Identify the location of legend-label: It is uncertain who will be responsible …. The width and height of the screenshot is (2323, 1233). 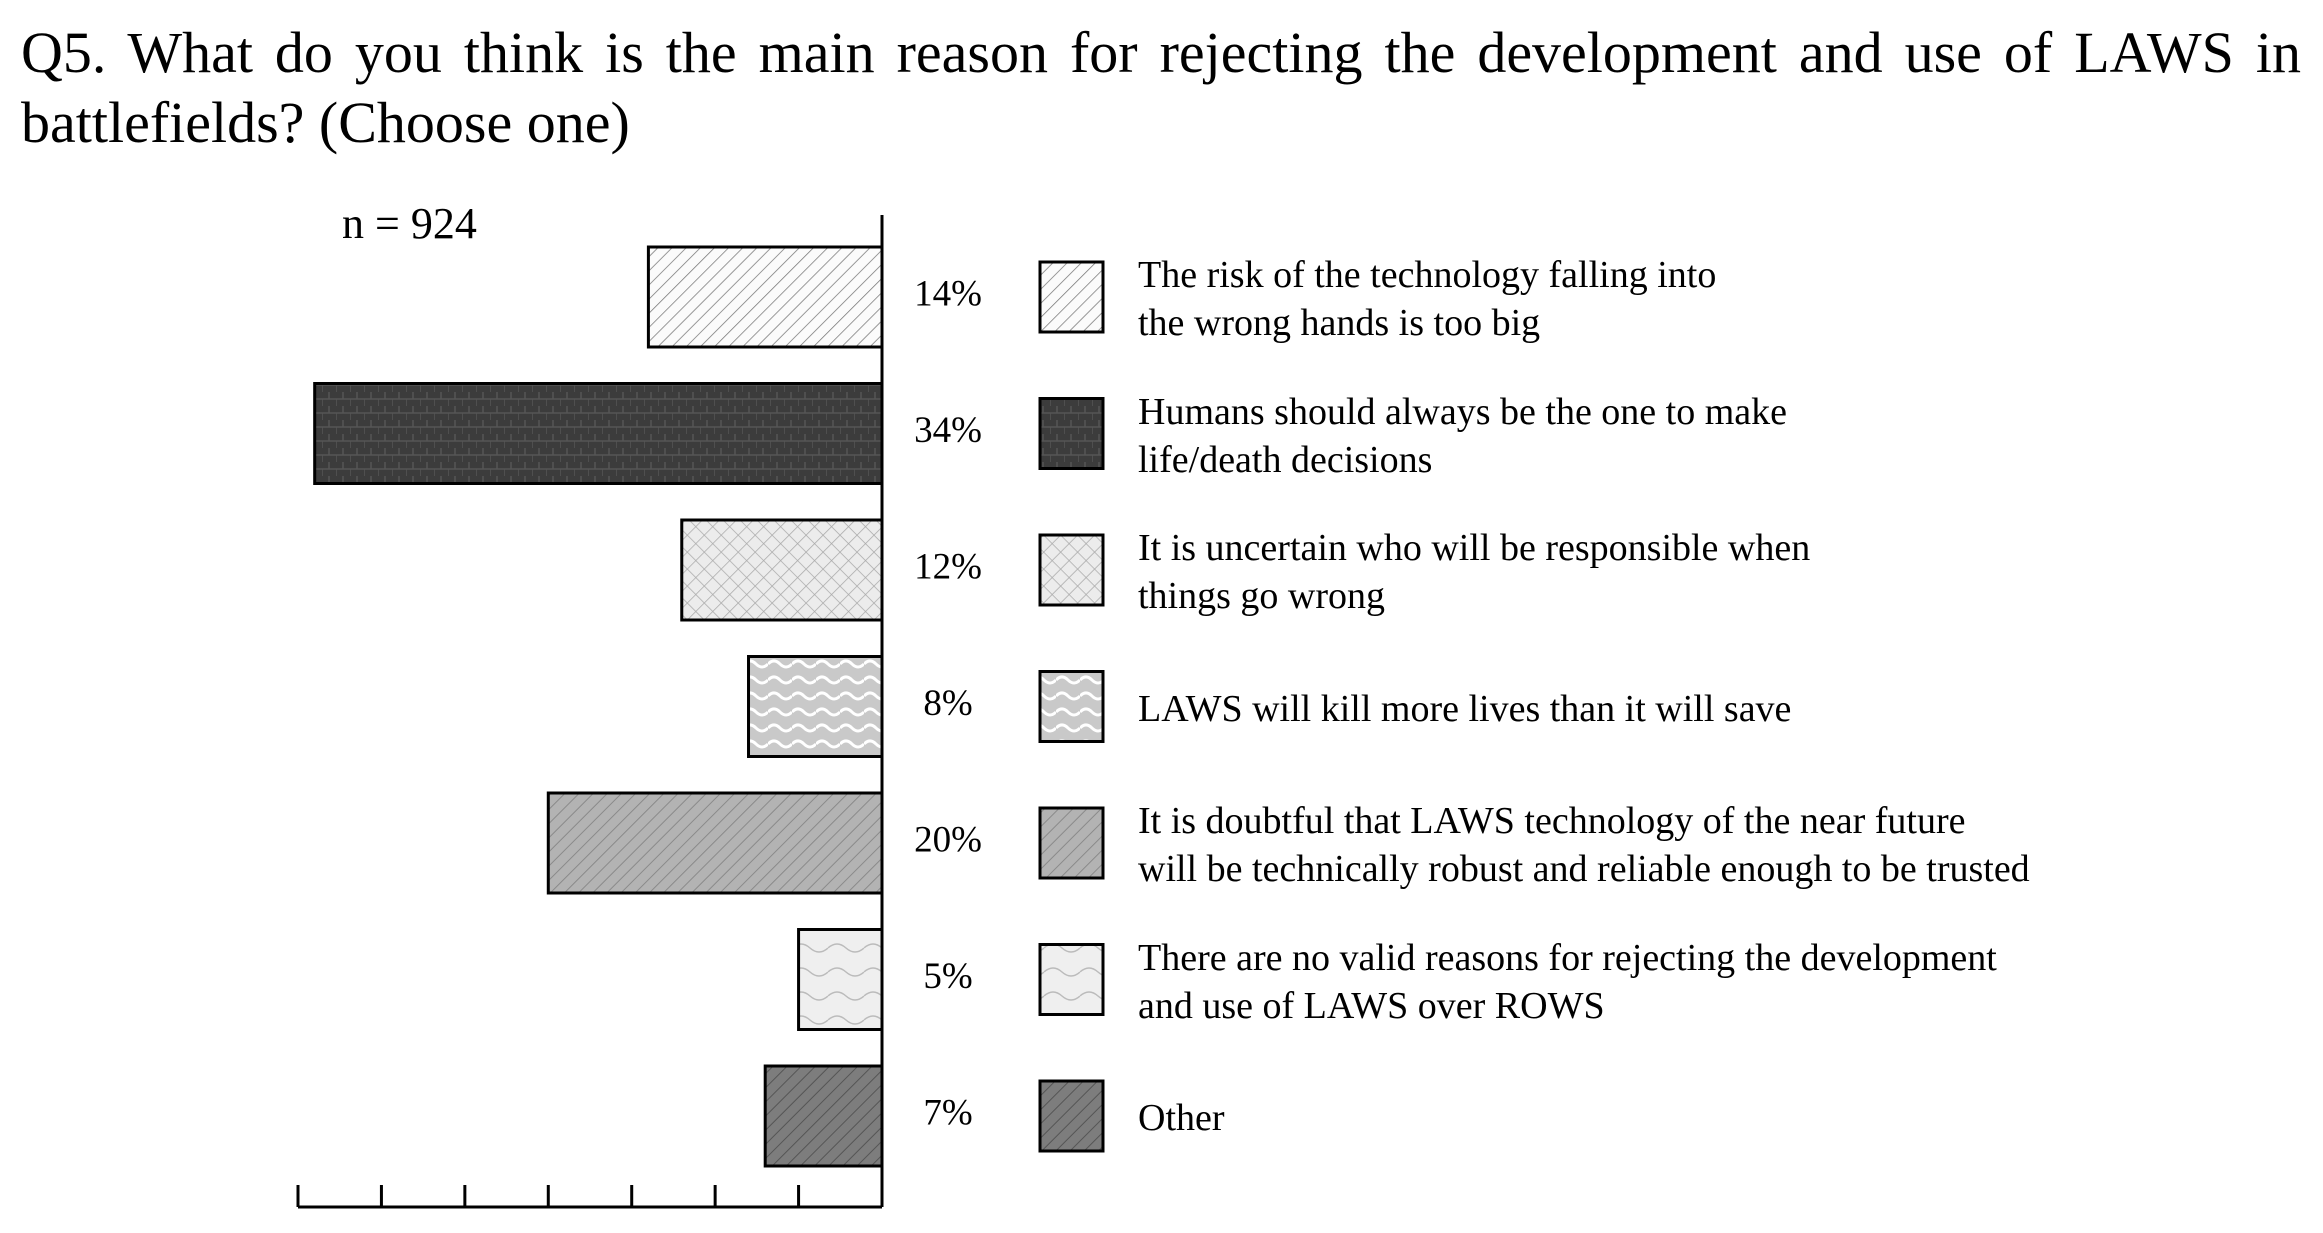
(1474, 572).